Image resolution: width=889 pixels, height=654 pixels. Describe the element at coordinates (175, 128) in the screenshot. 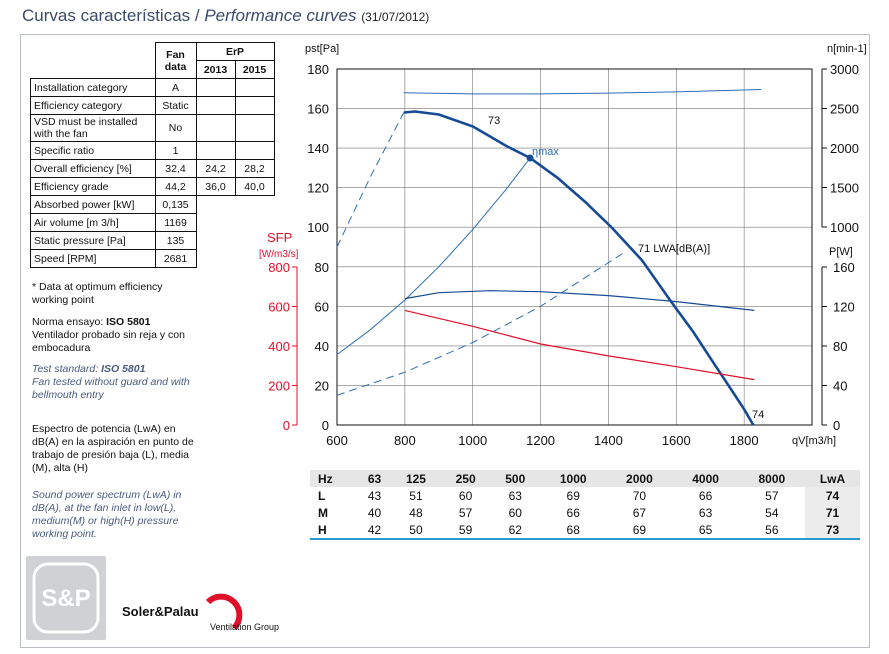

I see `value-cell: No` at that location.